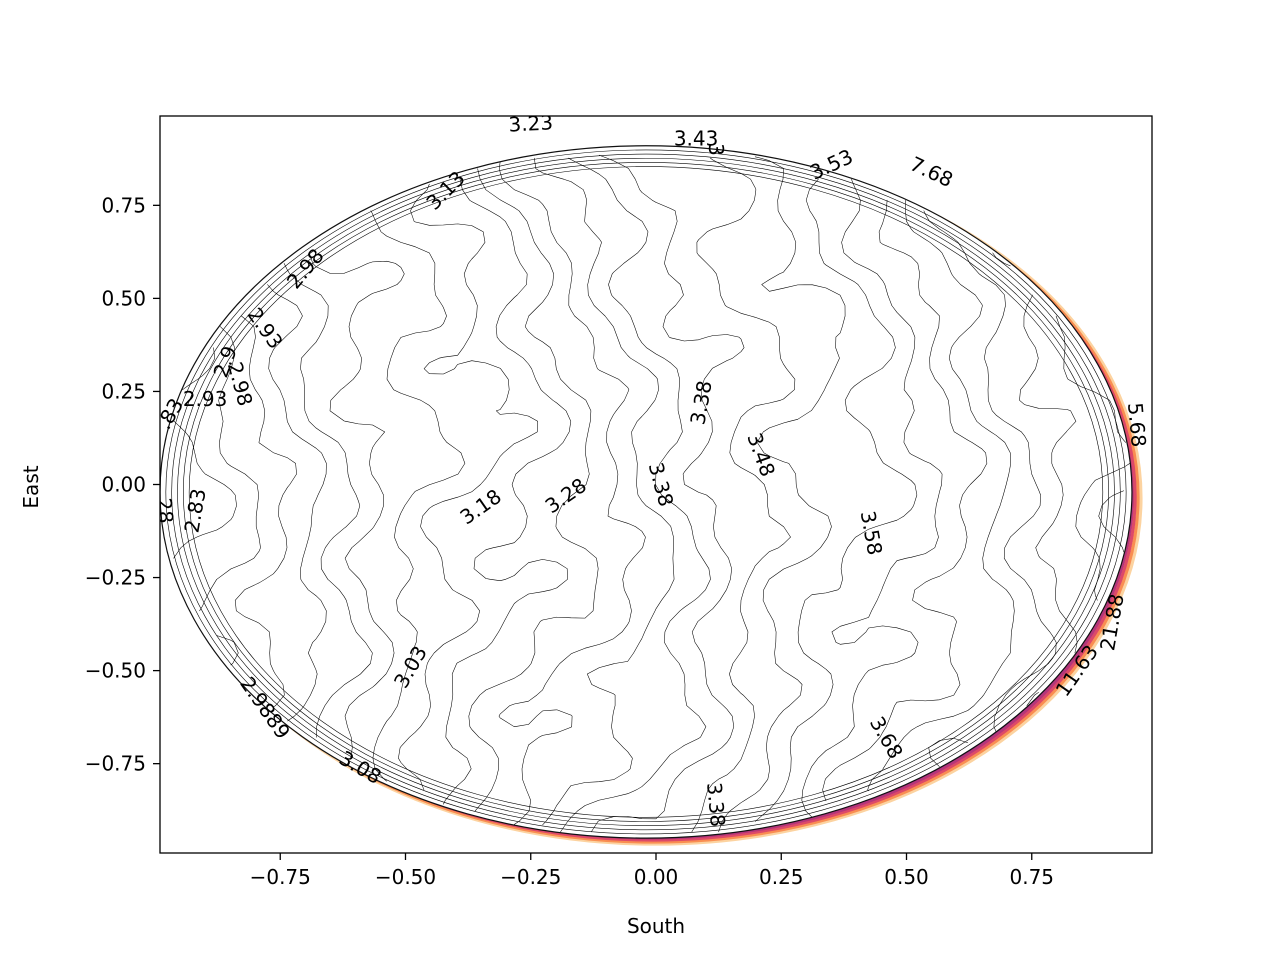  I want to click on contour-label: 3, so click(716, 149).